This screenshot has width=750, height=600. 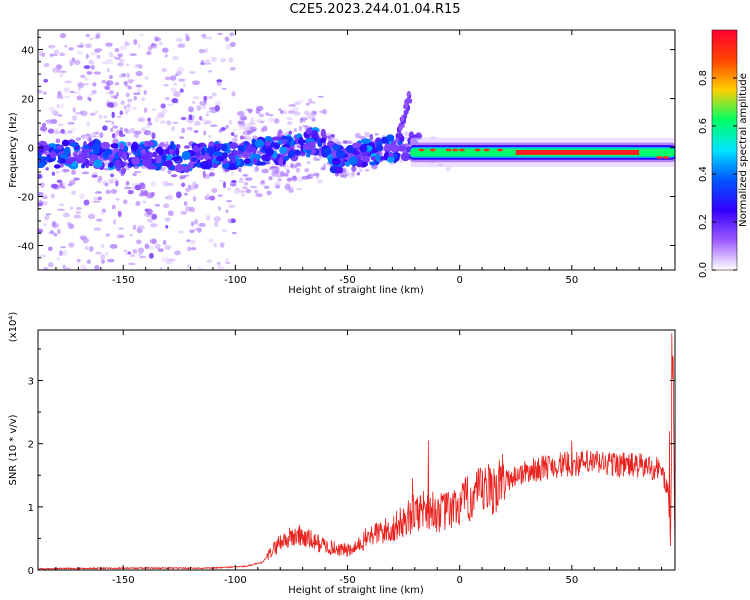 I want to click on peak-spot, so click(x=432, y=150).